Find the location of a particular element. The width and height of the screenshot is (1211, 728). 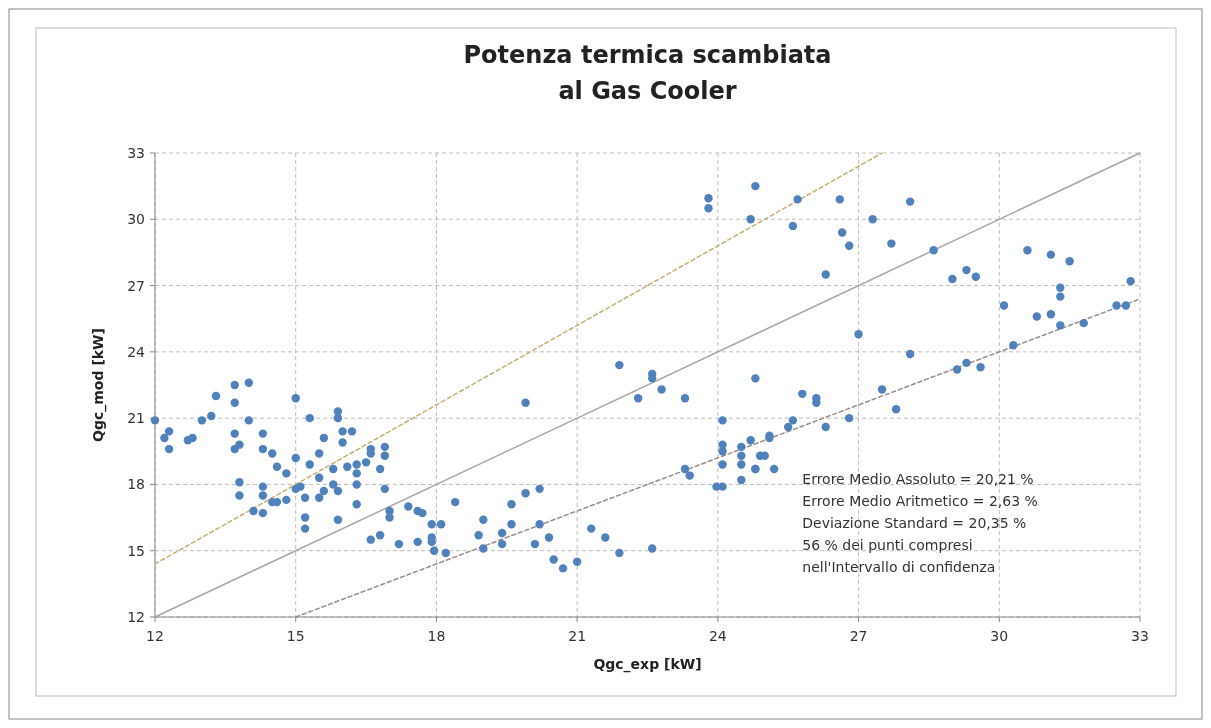

annotation: Errore Medio Assoluto = 20,21 % is located at coordinates (918, 479).